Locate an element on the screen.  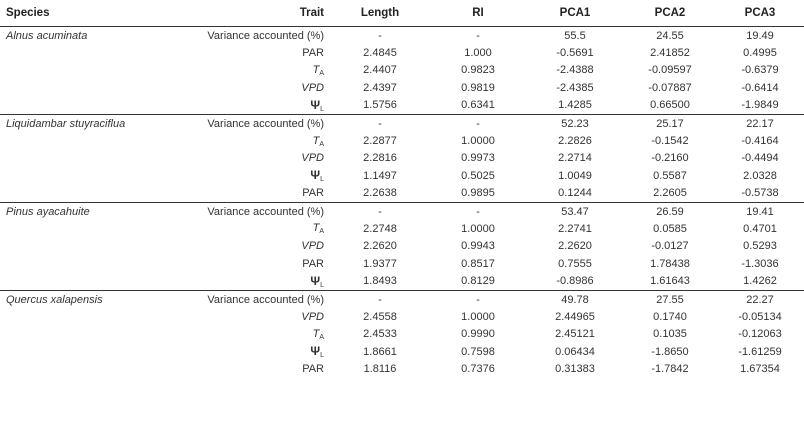
ri-cell: 0.7598 is located at coordinates (478, 351).